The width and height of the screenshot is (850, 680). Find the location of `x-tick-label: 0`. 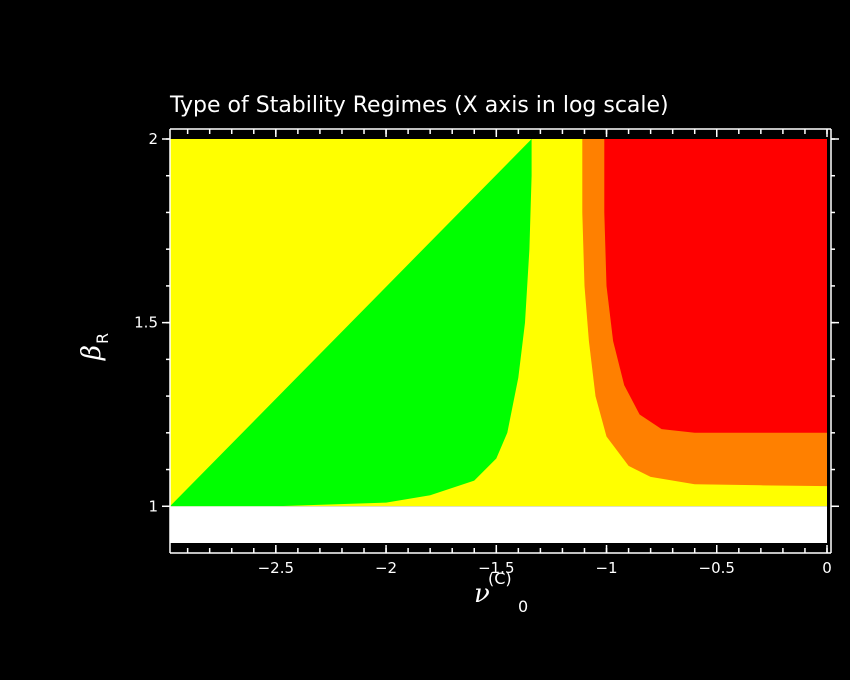

x-tick-label: 0 is located at coordinates (827, 568).